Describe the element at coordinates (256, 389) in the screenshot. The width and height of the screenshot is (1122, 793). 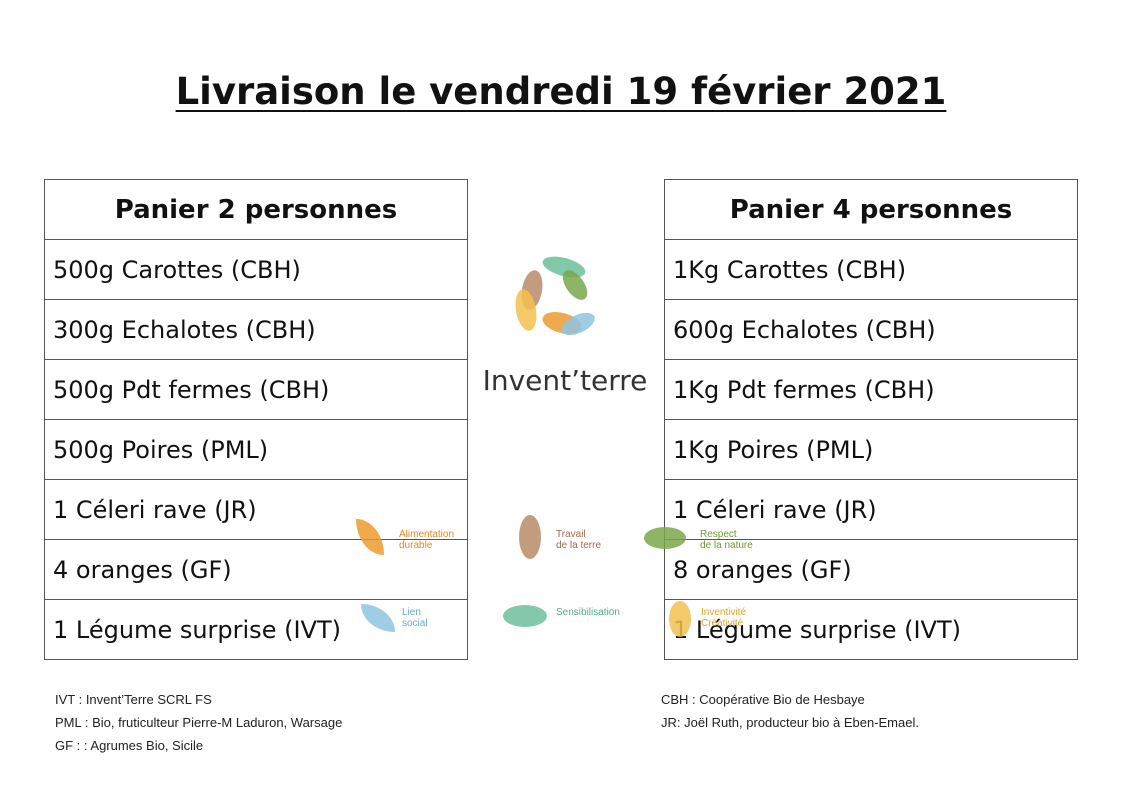
I see `basket-2-item: 500g Pdt fermes (CBH)` at that location.